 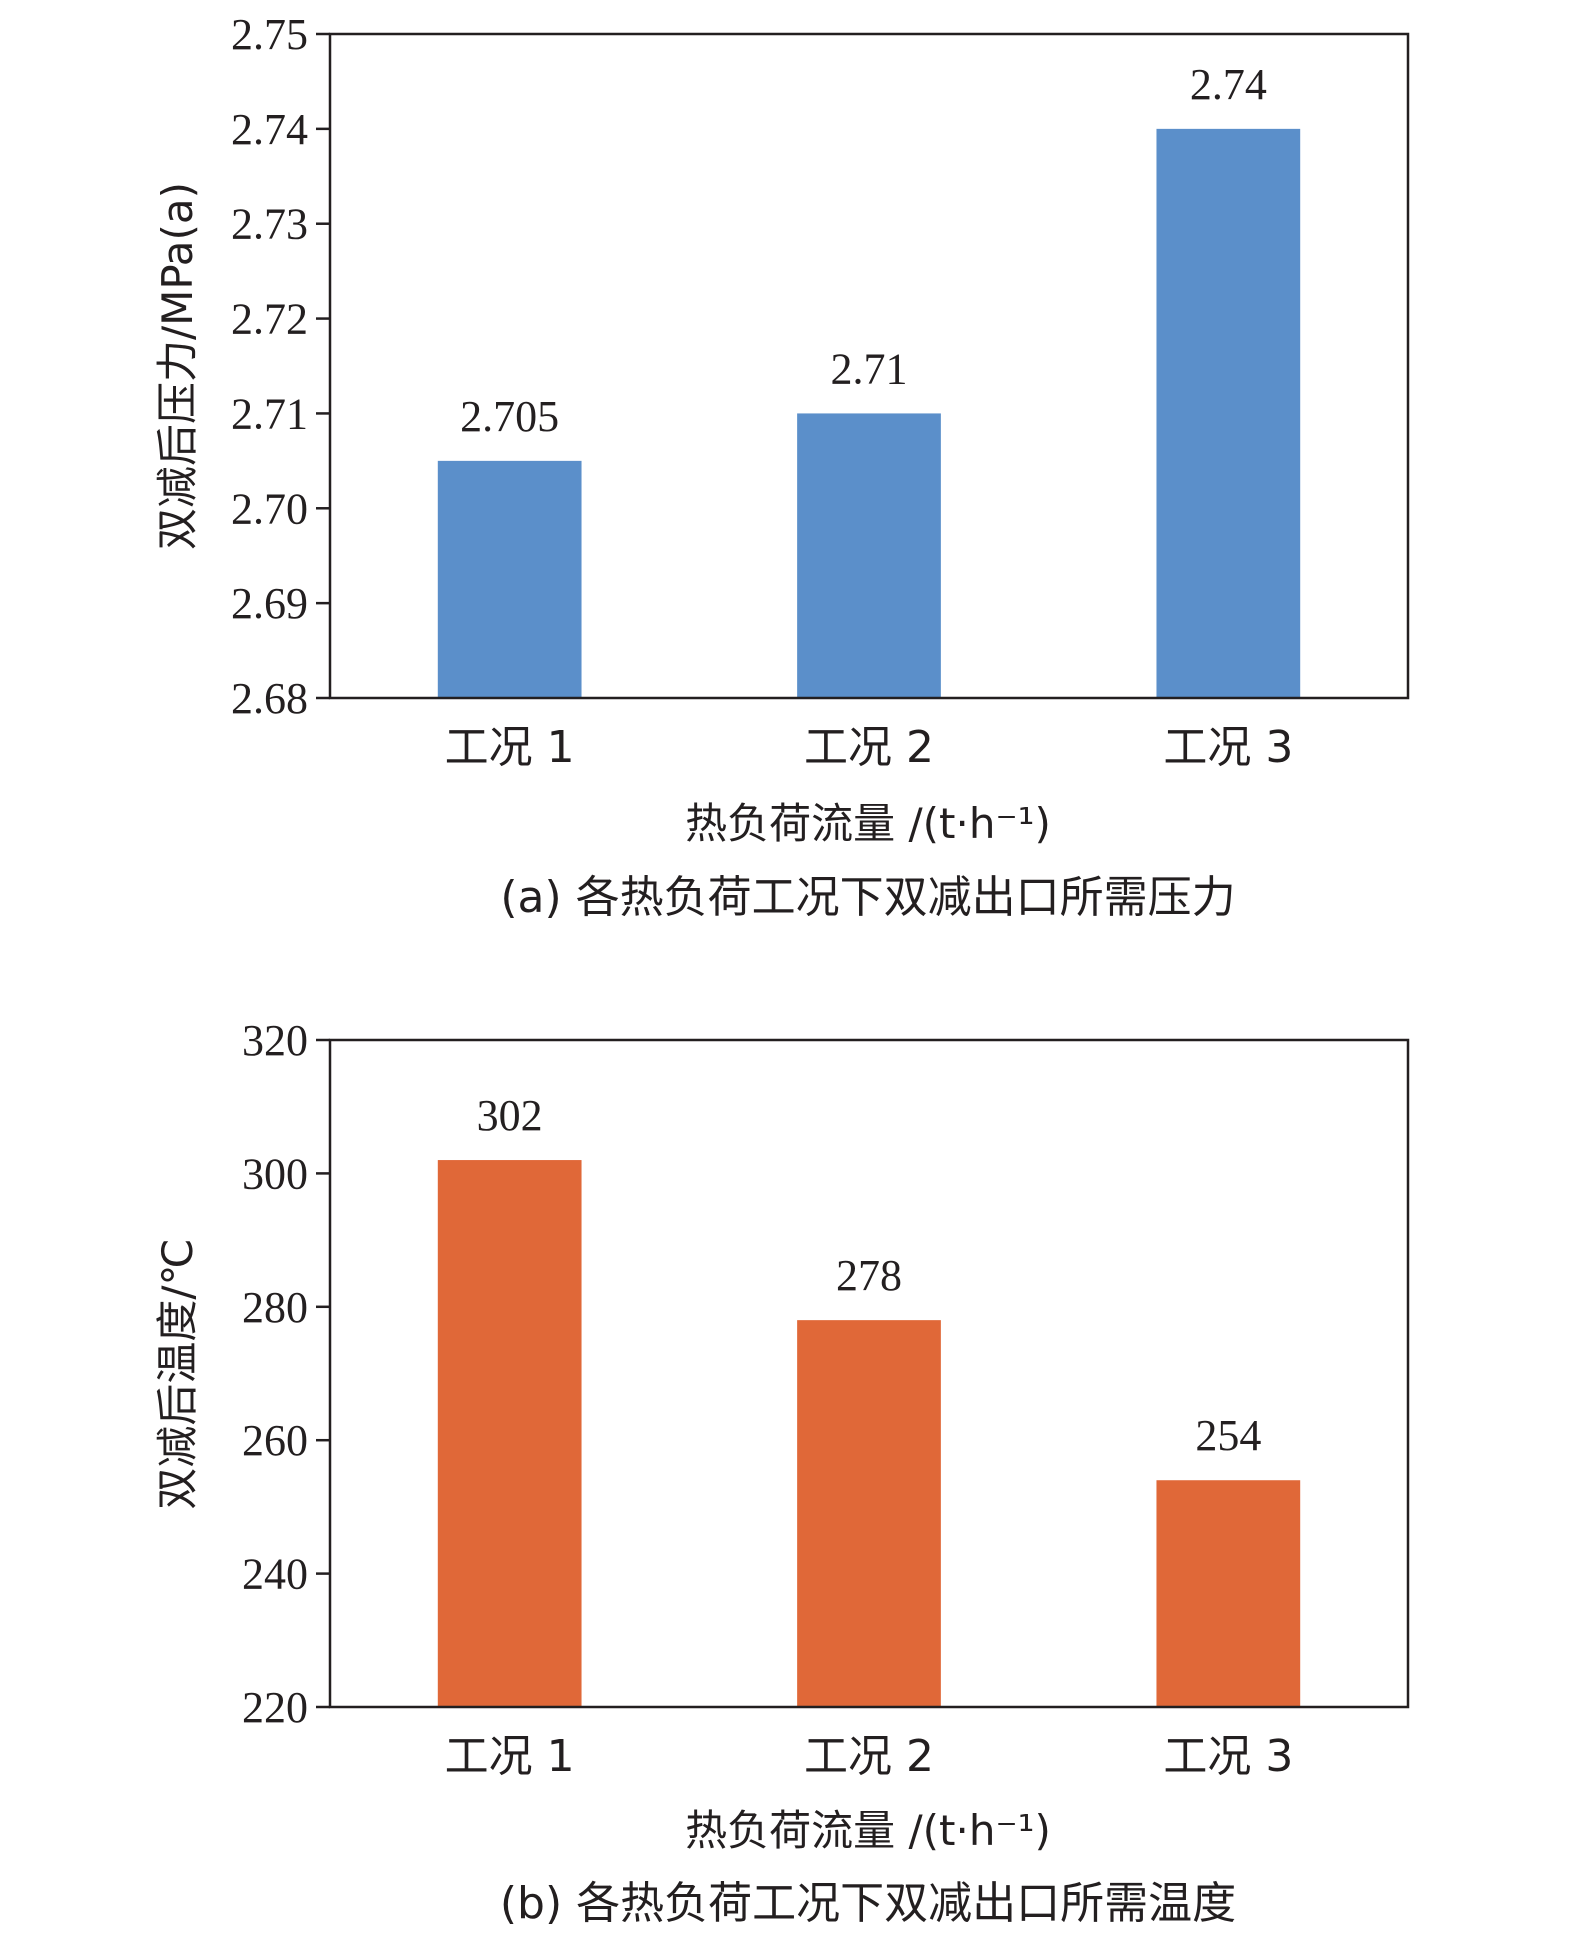 I want to click on bar-value-label: 278, so click(x=869, y=1275).